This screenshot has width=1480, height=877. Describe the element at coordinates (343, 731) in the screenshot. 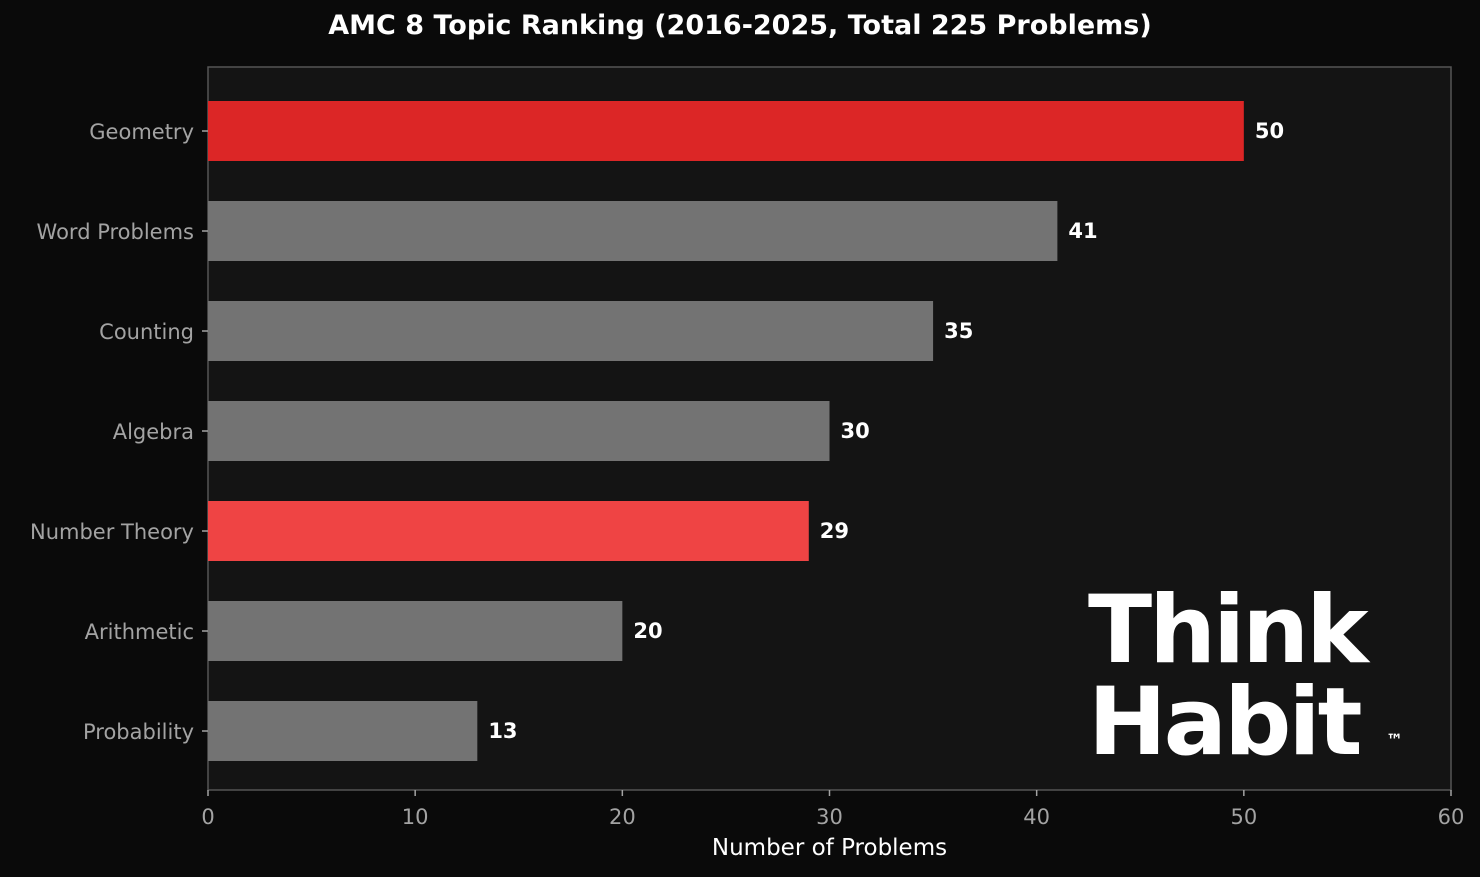

I see `bar-probability` at that location.